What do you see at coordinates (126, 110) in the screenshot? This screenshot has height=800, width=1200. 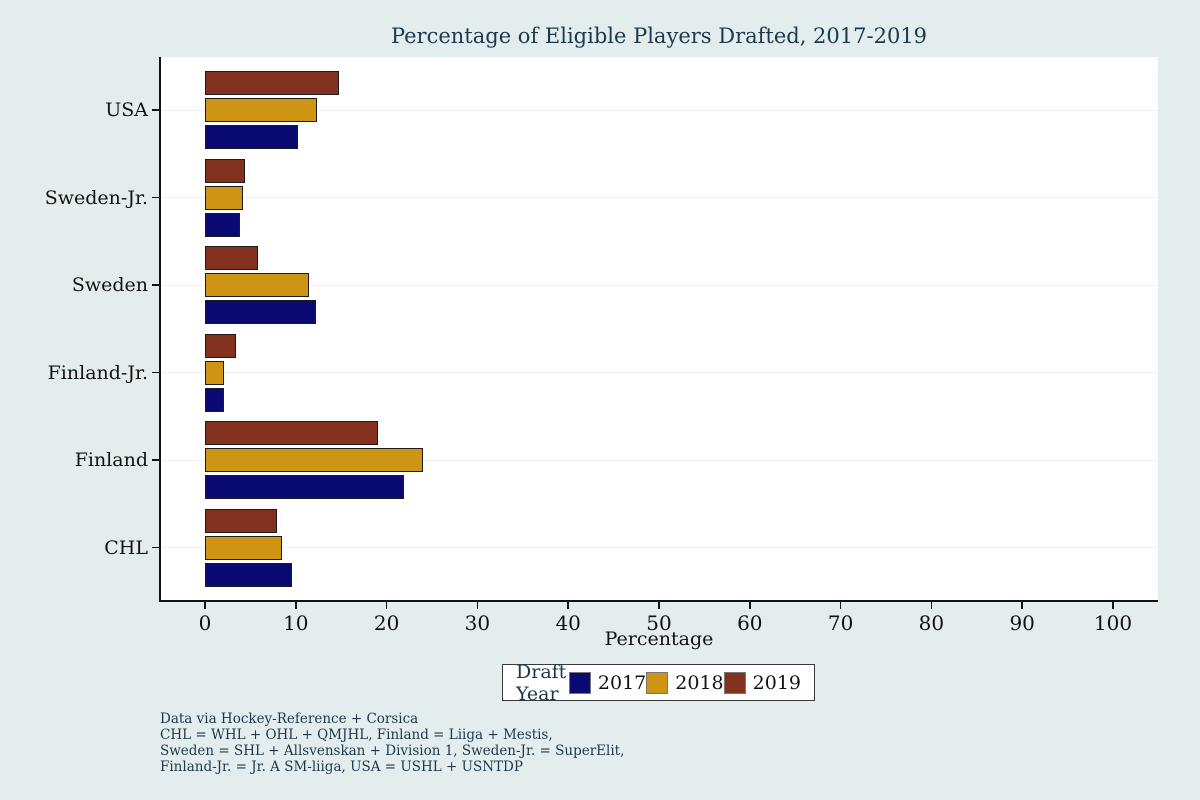 I see `y-axis-category-label: USA` at bounding box center [126, 110].